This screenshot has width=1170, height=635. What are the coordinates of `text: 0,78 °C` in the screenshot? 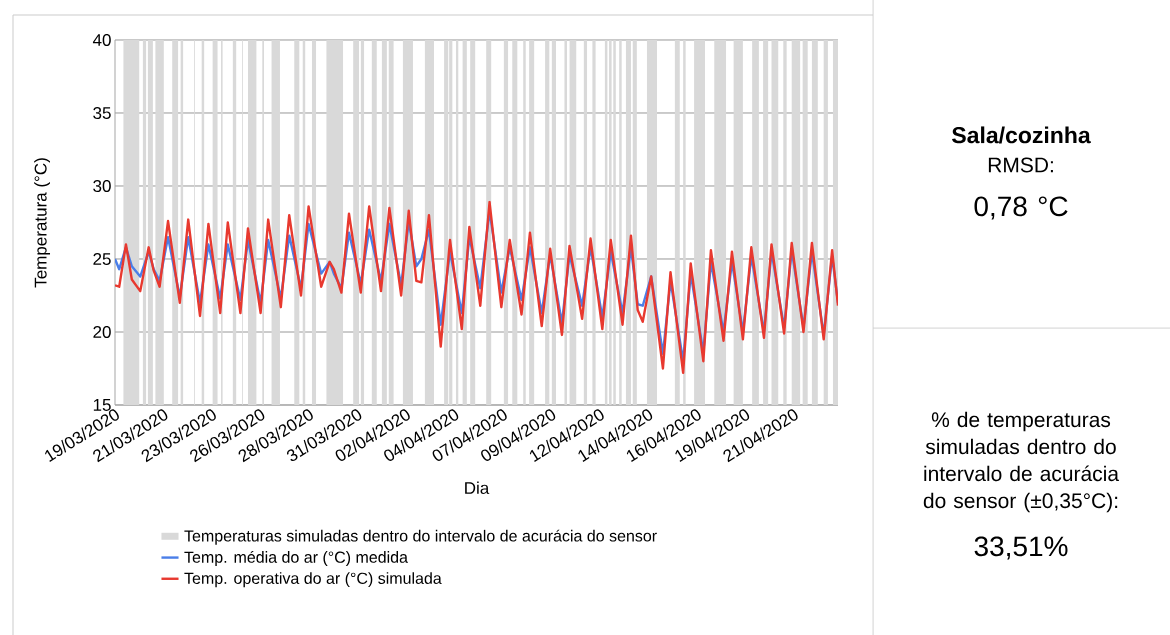 It's located at (1021, 208).